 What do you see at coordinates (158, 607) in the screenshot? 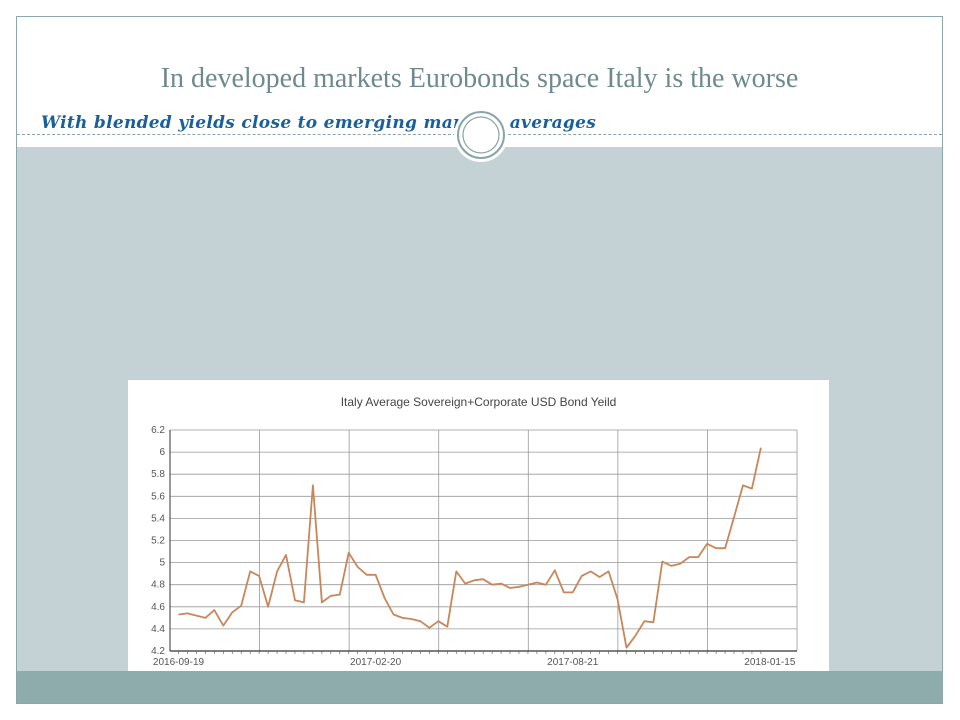
I see `y-tick-label: 4.6` at bounding box center [158, 607].